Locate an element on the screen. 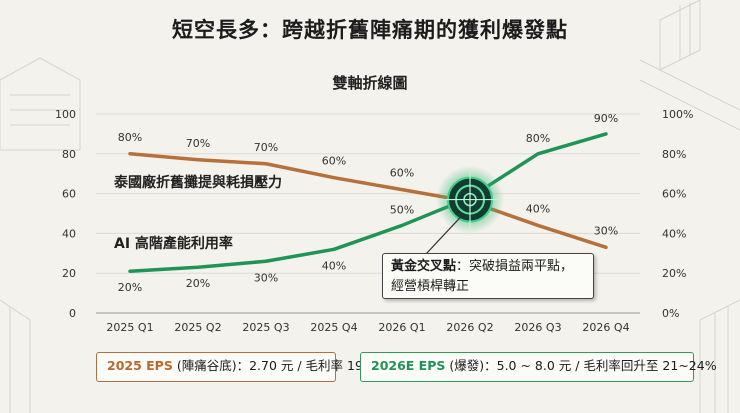 The height and width of the screenshot is (413, 740). x-tick-label: 2025 Q3 is located at coordinates (265, 327).